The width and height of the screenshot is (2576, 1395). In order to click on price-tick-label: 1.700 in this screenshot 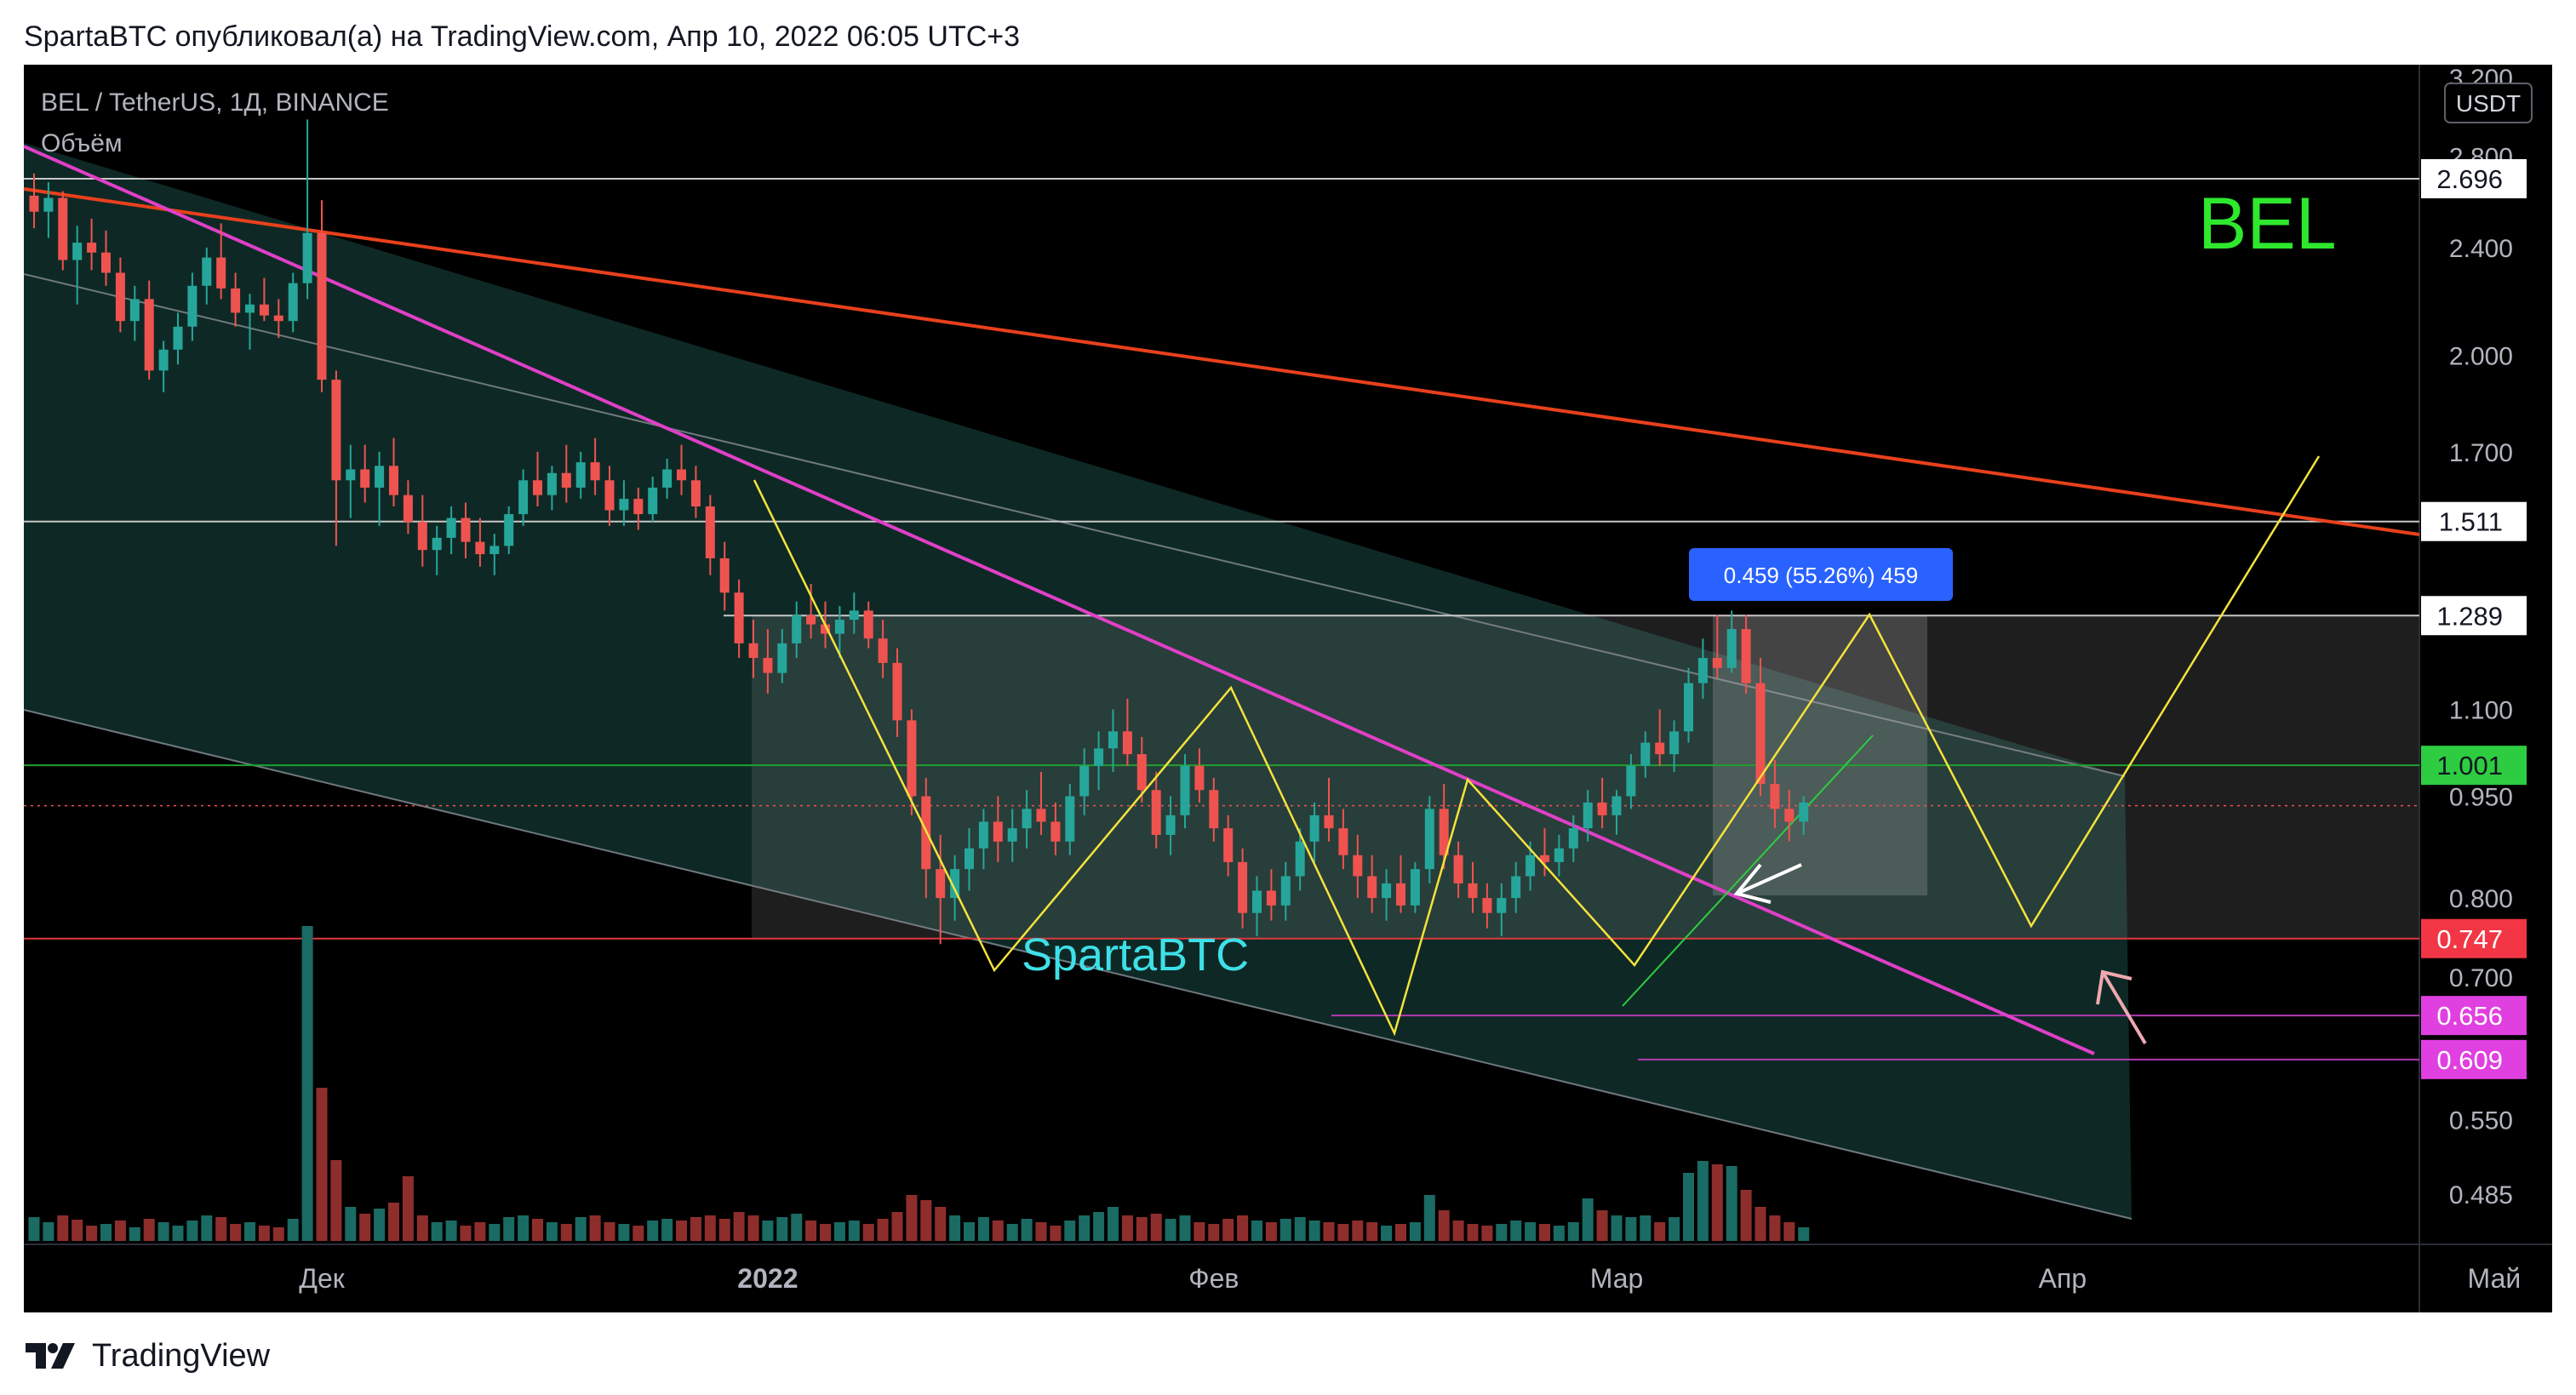, I will do `click(2481, 453)`.